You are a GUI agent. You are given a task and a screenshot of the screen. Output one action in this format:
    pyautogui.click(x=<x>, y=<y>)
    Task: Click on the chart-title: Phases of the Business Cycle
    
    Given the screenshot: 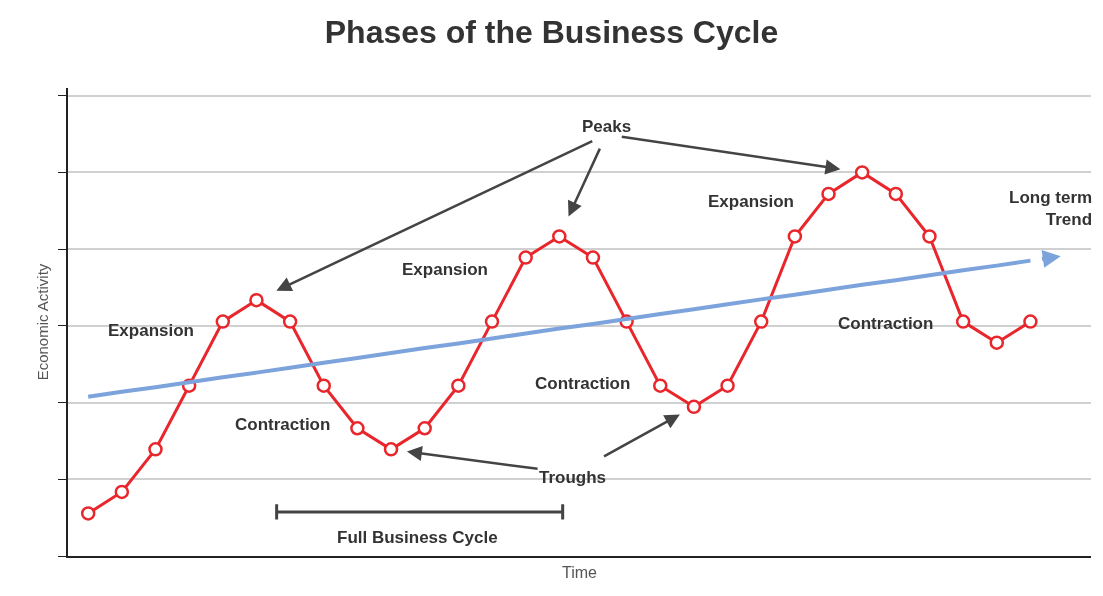 What is the action you would take?
    pyautogui.click(x=551, y=32)
    